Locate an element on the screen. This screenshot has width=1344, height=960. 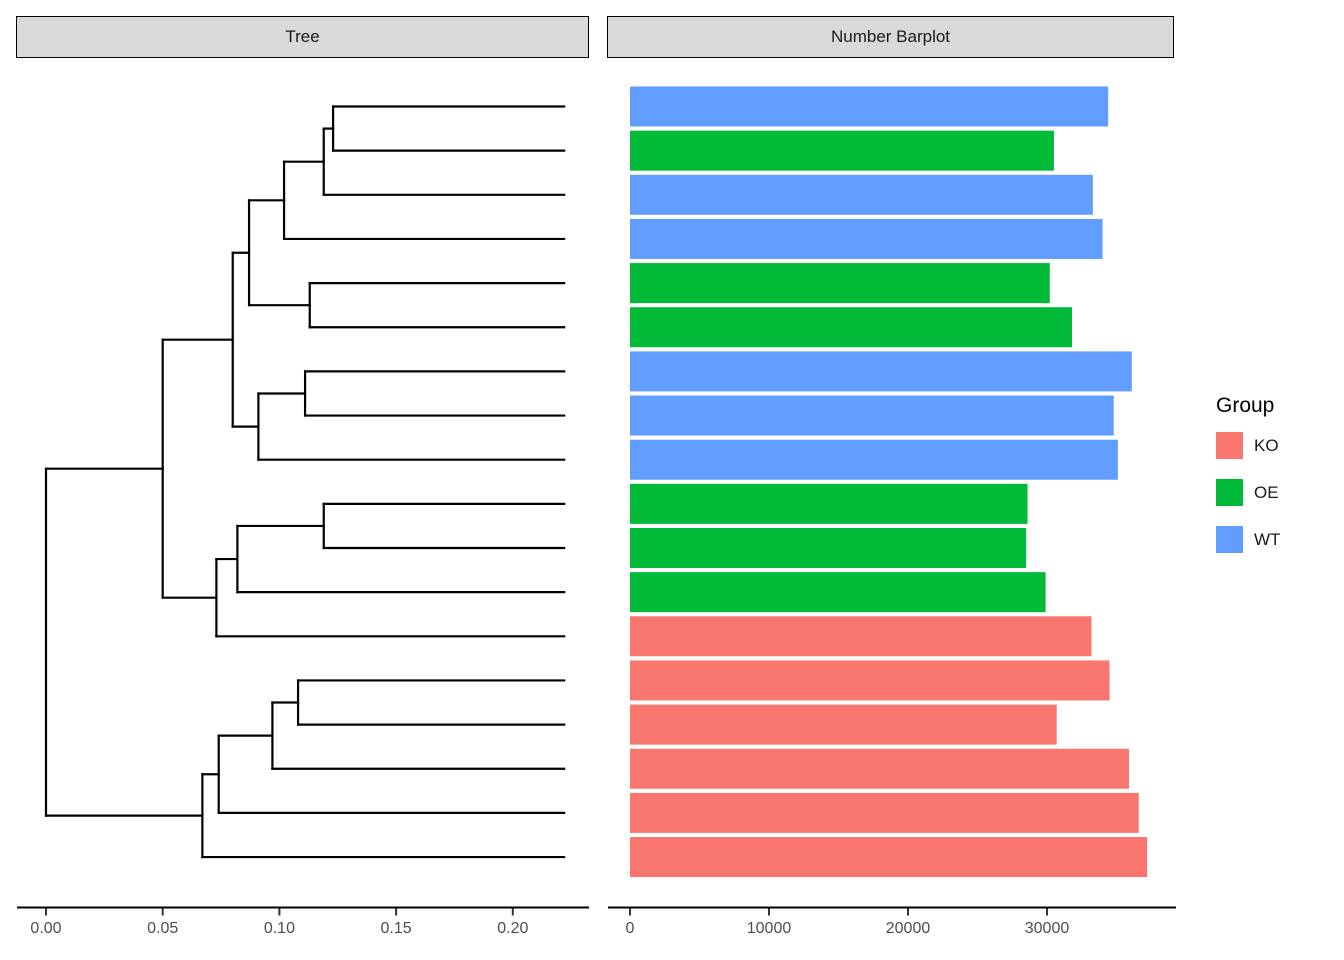
legend-item-label: OE is located at coordinates (1266, 492).